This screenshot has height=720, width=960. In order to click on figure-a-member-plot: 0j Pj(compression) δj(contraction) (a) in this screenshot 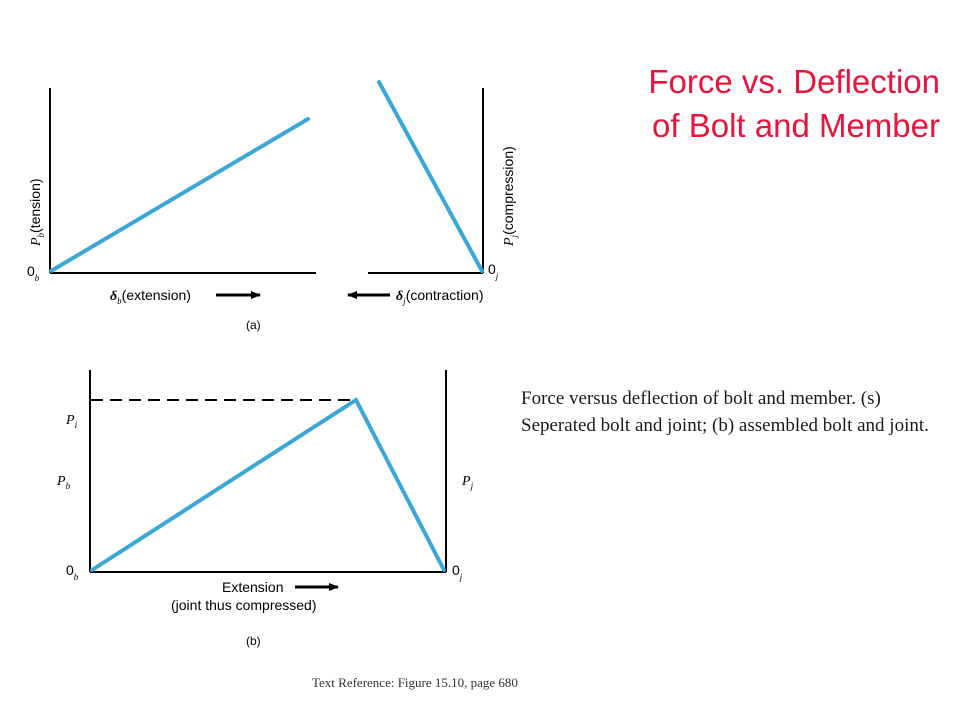, I will do `click(382, 206)`.